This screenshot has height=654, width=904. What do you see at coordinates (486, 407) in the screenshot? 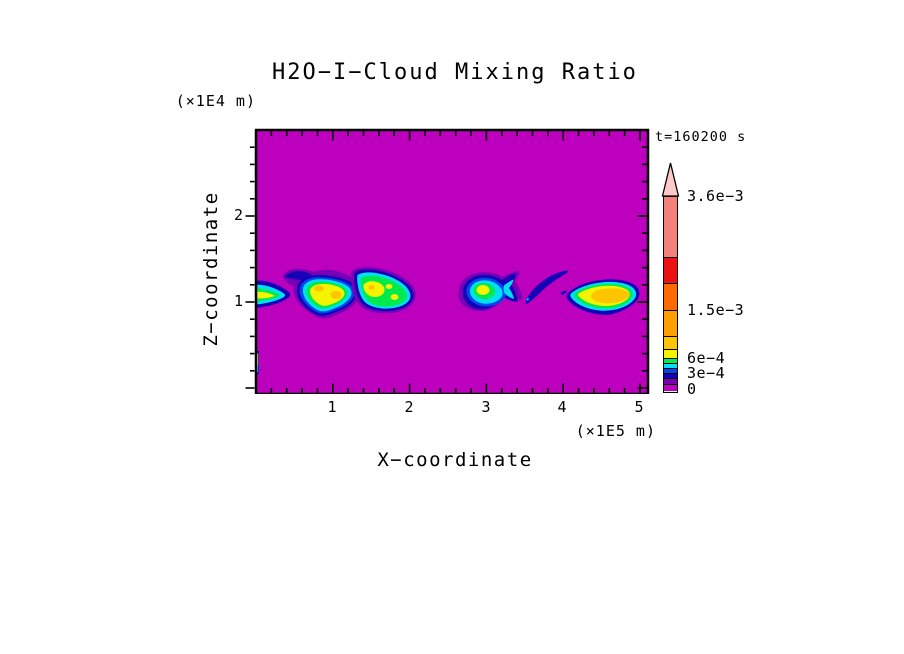
I see `x-tick-label-3: 3` at bounding box center [486, 407].